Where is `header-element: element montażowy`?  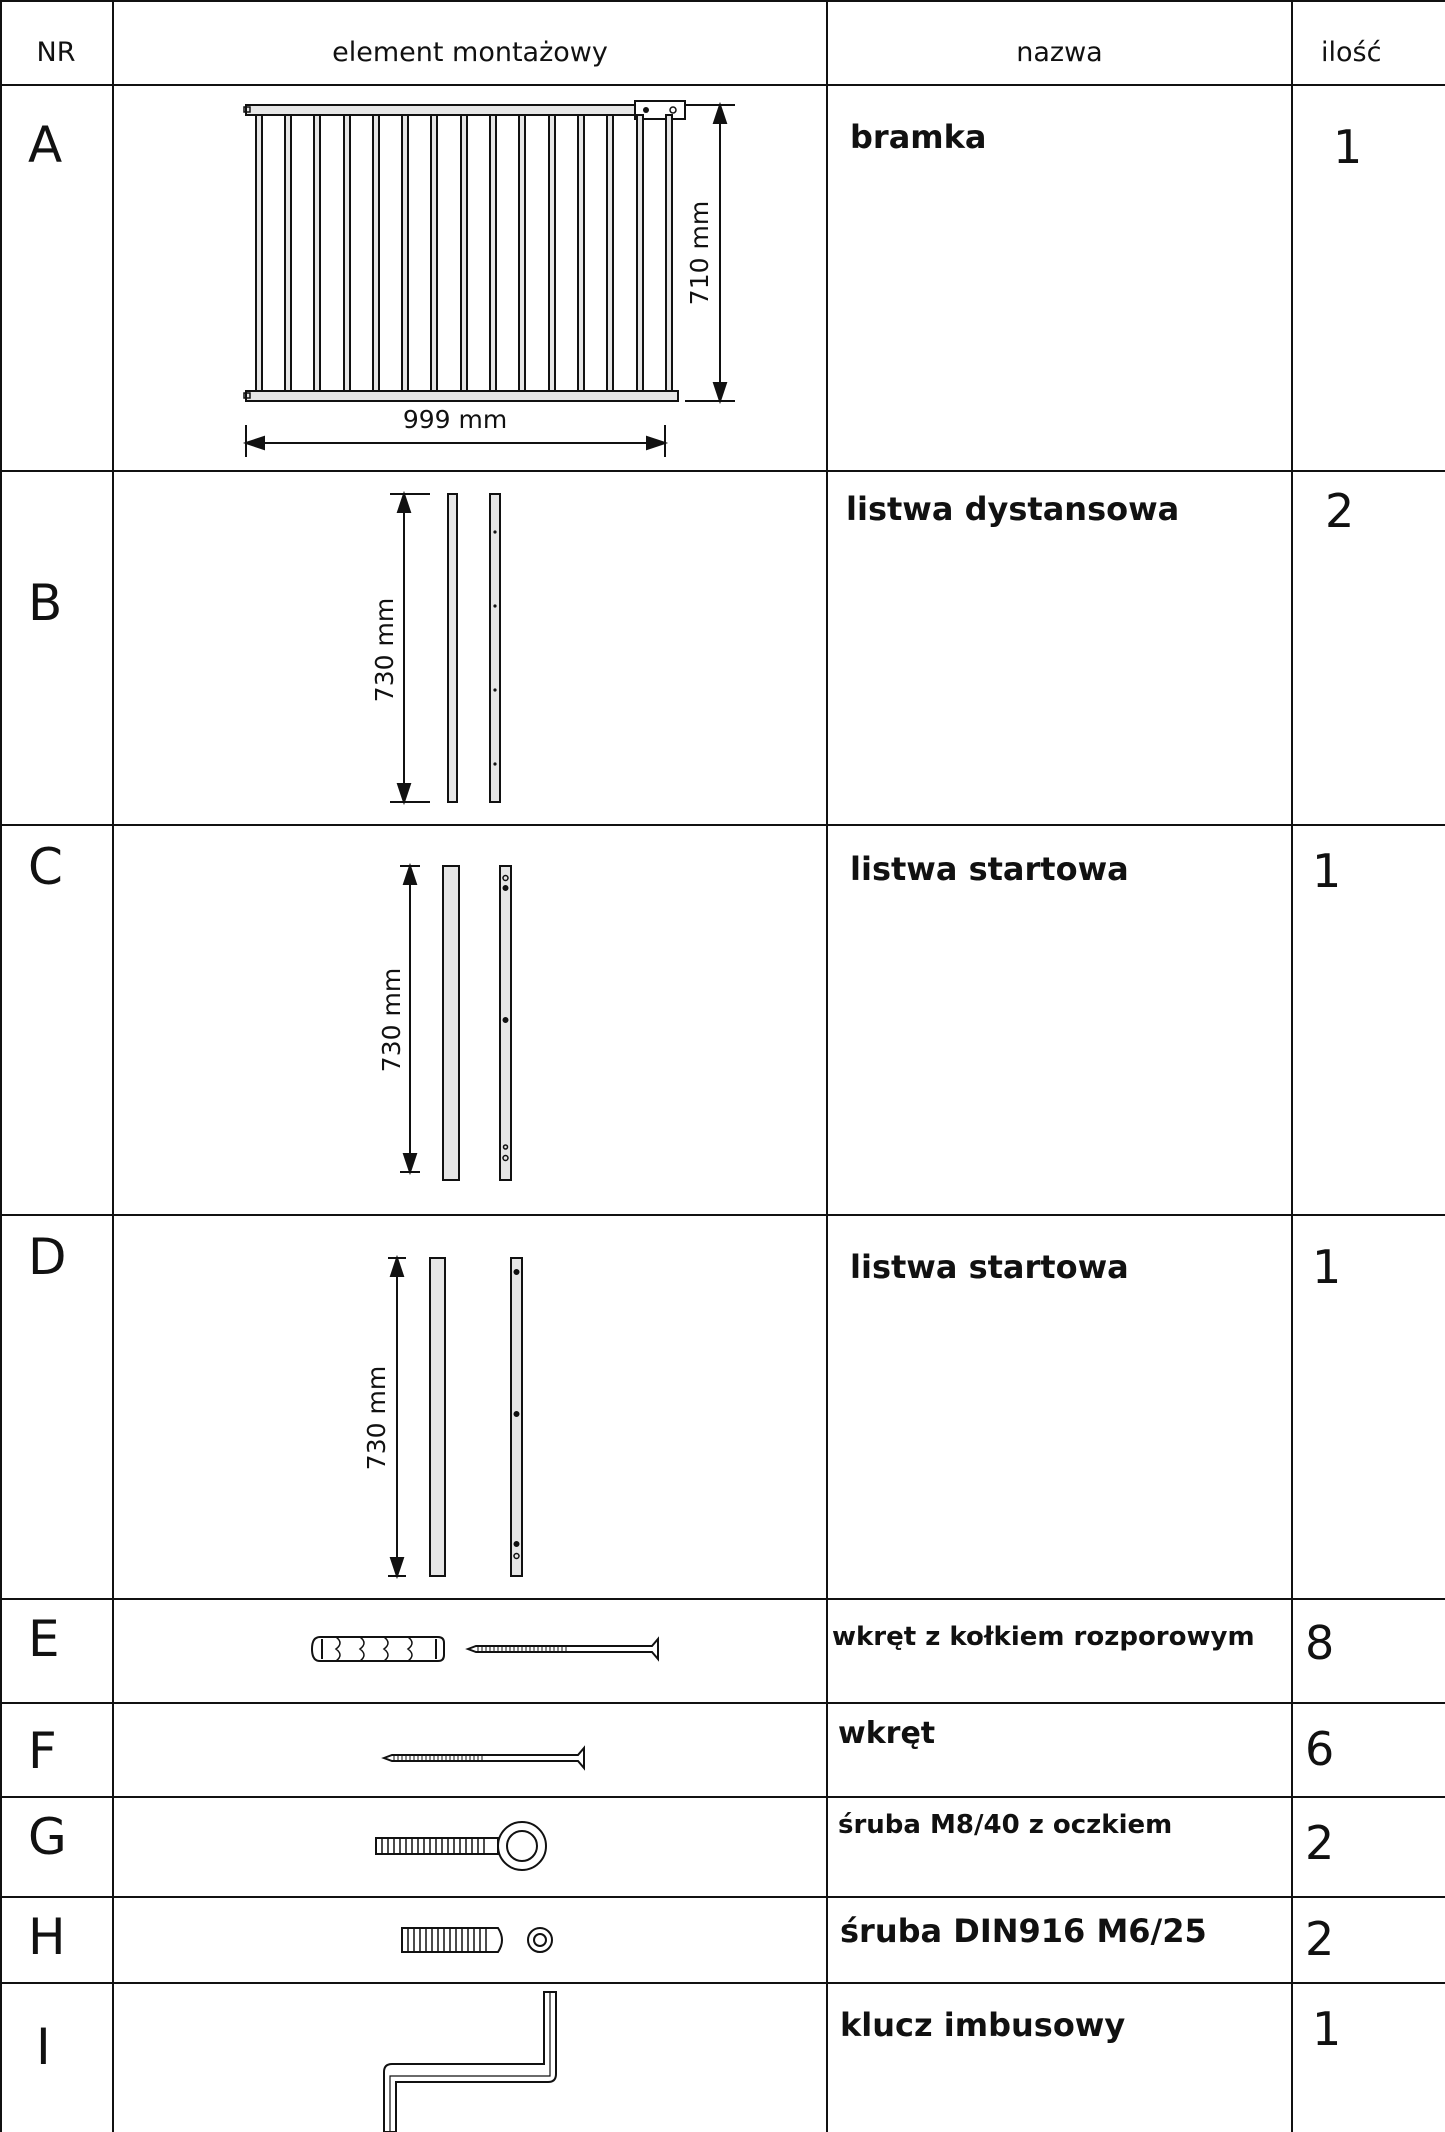 header-element: element montażowy is located at coordinates (470, 52).